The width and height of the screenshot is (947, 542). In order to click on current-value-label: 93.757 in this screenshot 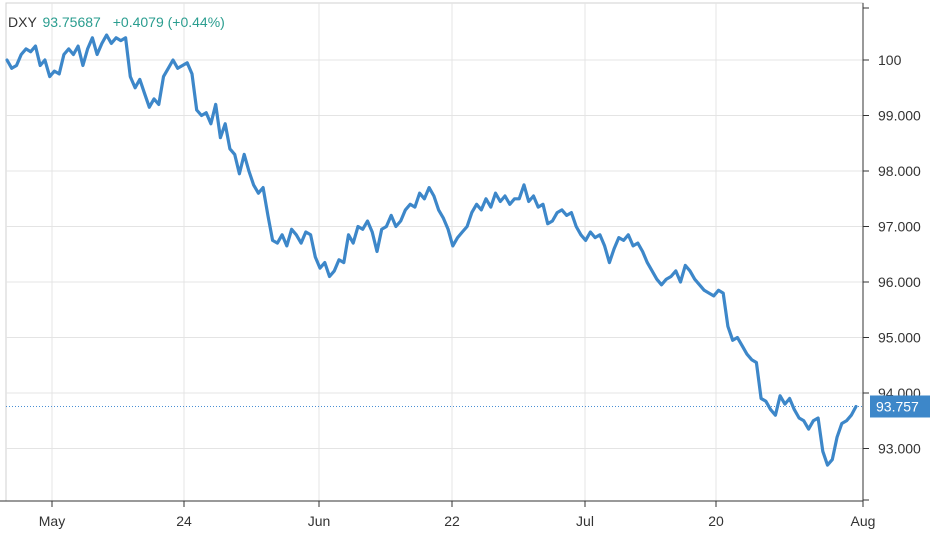, I will do `click(897, 406)`.